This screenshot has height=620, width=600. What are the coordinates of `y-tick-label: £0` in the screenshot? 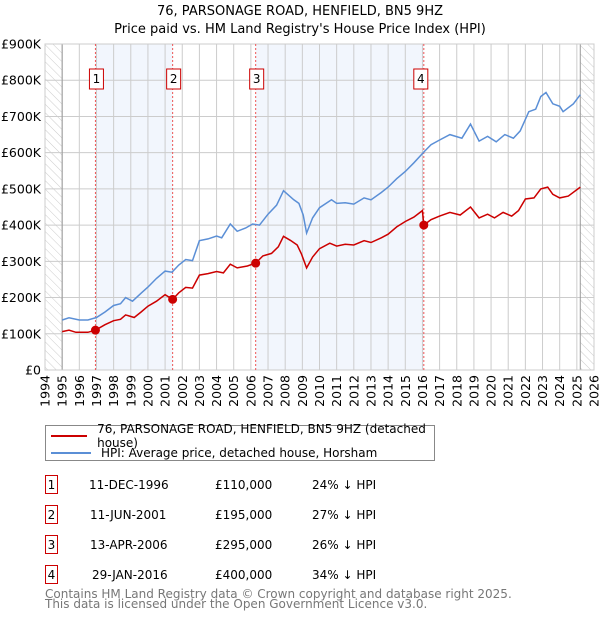 It's located at (33, 370).